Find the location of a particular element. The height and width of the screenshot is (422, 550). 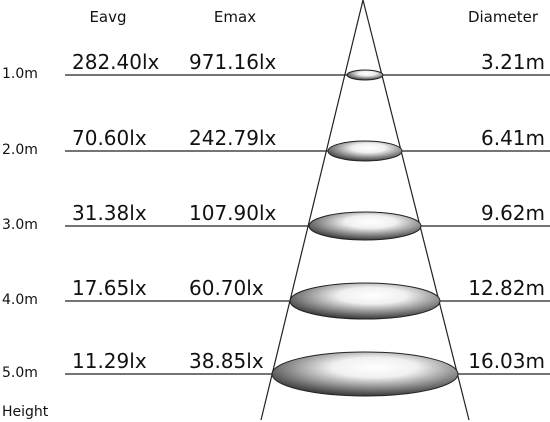

diameter-value: 6.41m is located at coordinates (513, 138).